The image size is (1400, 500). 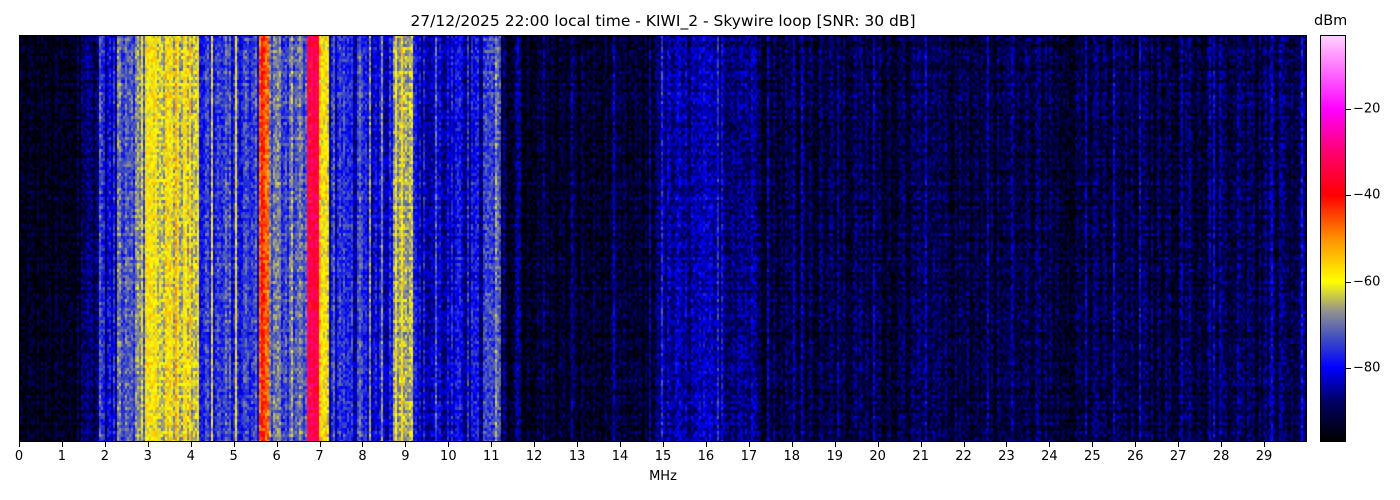 I want to click on x-tick-label: 1, so click(x=62, y=456).